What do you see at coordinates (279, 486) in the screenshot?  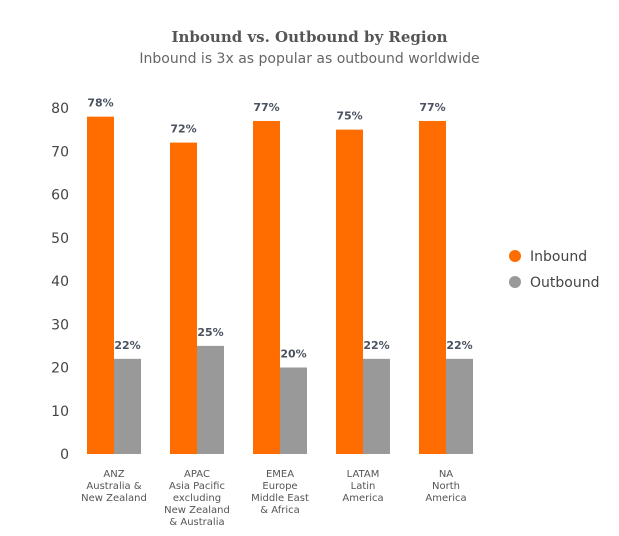 I see `x-tick-label: Europe` at bounding box center [279, 486].